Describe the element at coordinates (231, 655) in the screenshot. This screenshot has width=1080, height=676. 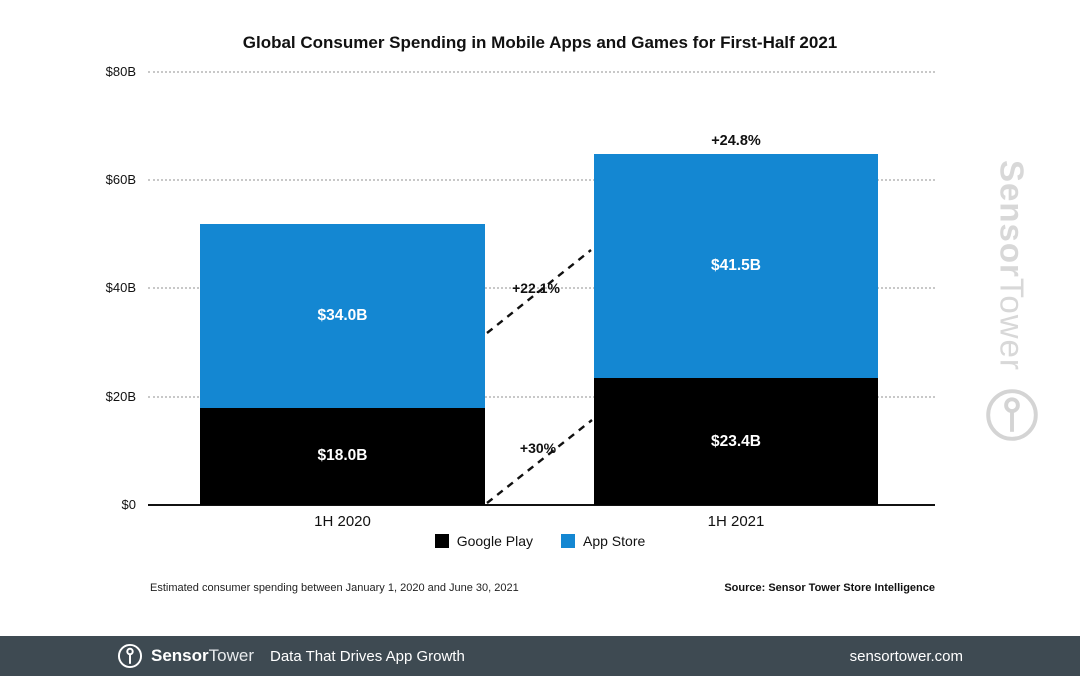
I see `footer-brand-light: Tower` at that location.